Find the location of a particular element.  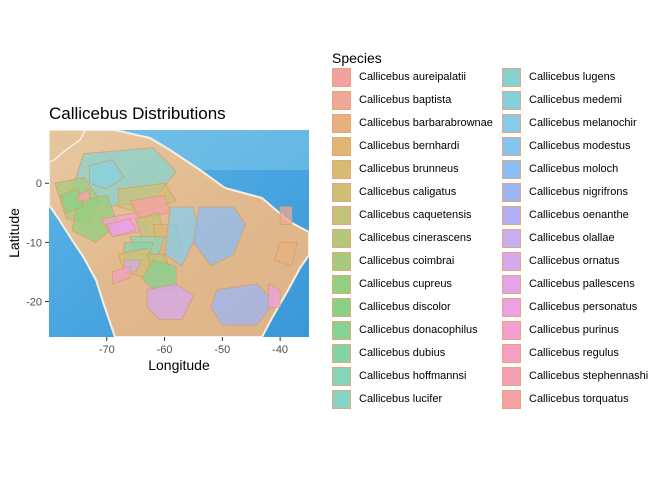

y-tick-label: -20 is located at coordinates (34, 303).